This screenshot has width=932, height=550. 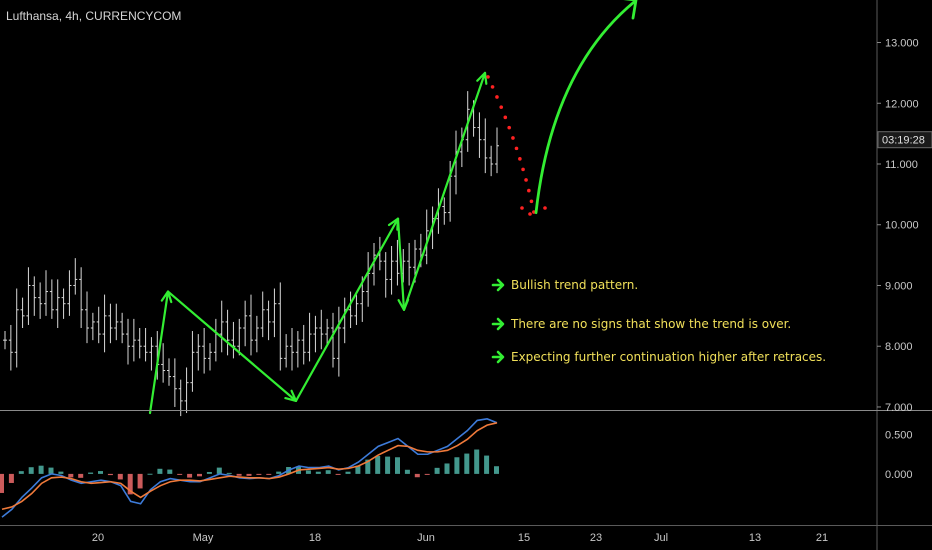 What do you see at coordinates (902, 44) in the screenshot?
I see `price-tick-label: 13.000` at bounding box center [902, 44].